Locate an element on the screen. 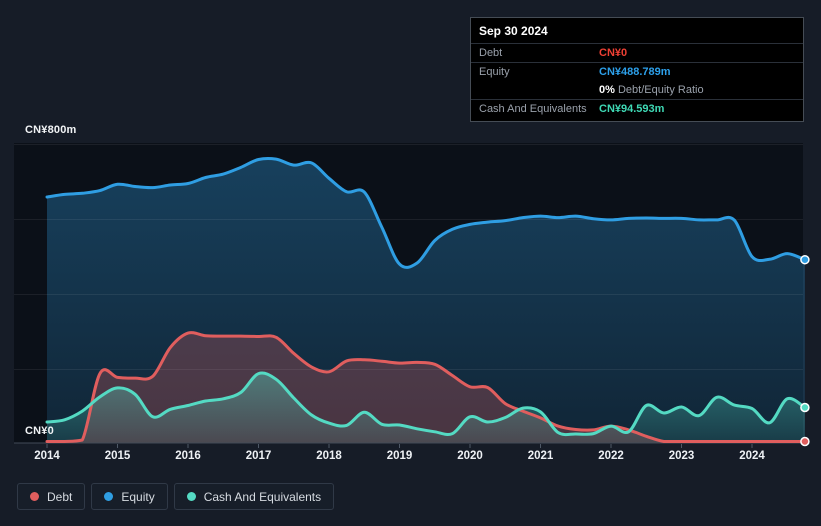  cash-and-equivalents-line is located at coordinates (426, 404).